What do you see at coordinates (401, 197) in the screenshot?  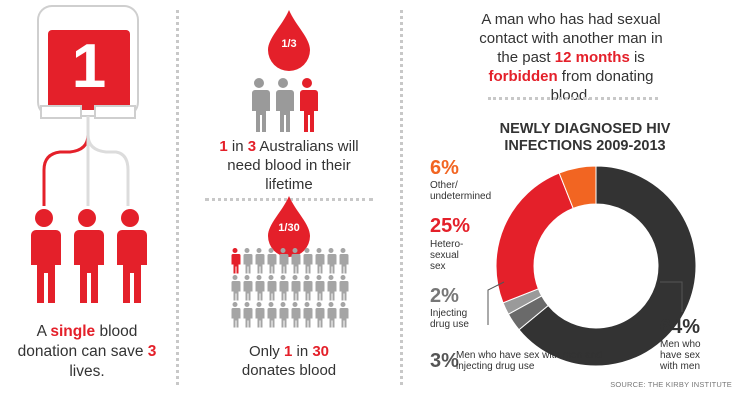 I see `divider-right` at bounding box center [401, 197].